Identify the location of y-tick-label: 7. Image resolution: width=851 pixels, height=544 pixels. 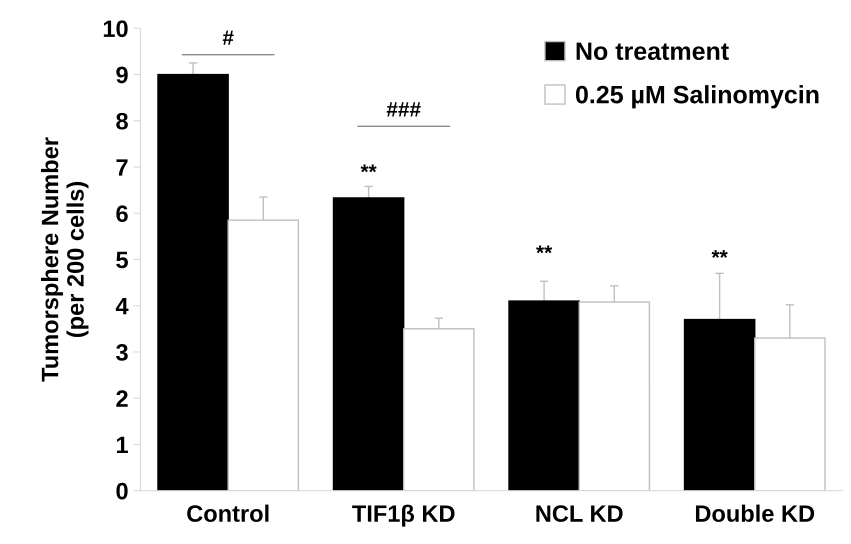
(122, 167).